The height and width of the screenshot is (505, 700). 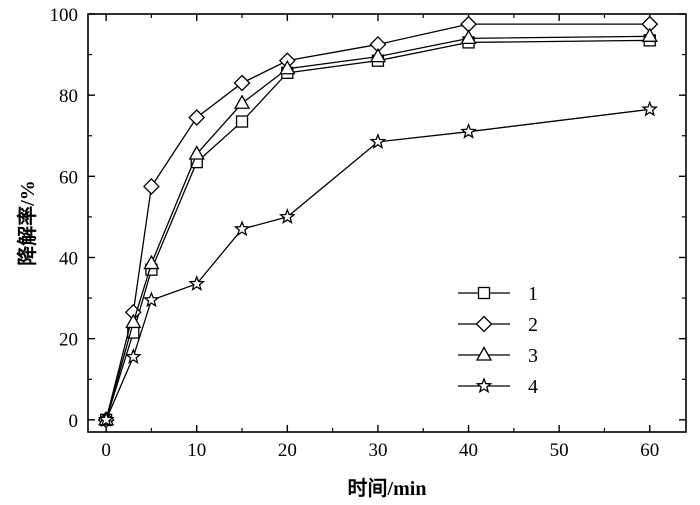 I want to click on legend-label: 3, so click(x=533, y=356).